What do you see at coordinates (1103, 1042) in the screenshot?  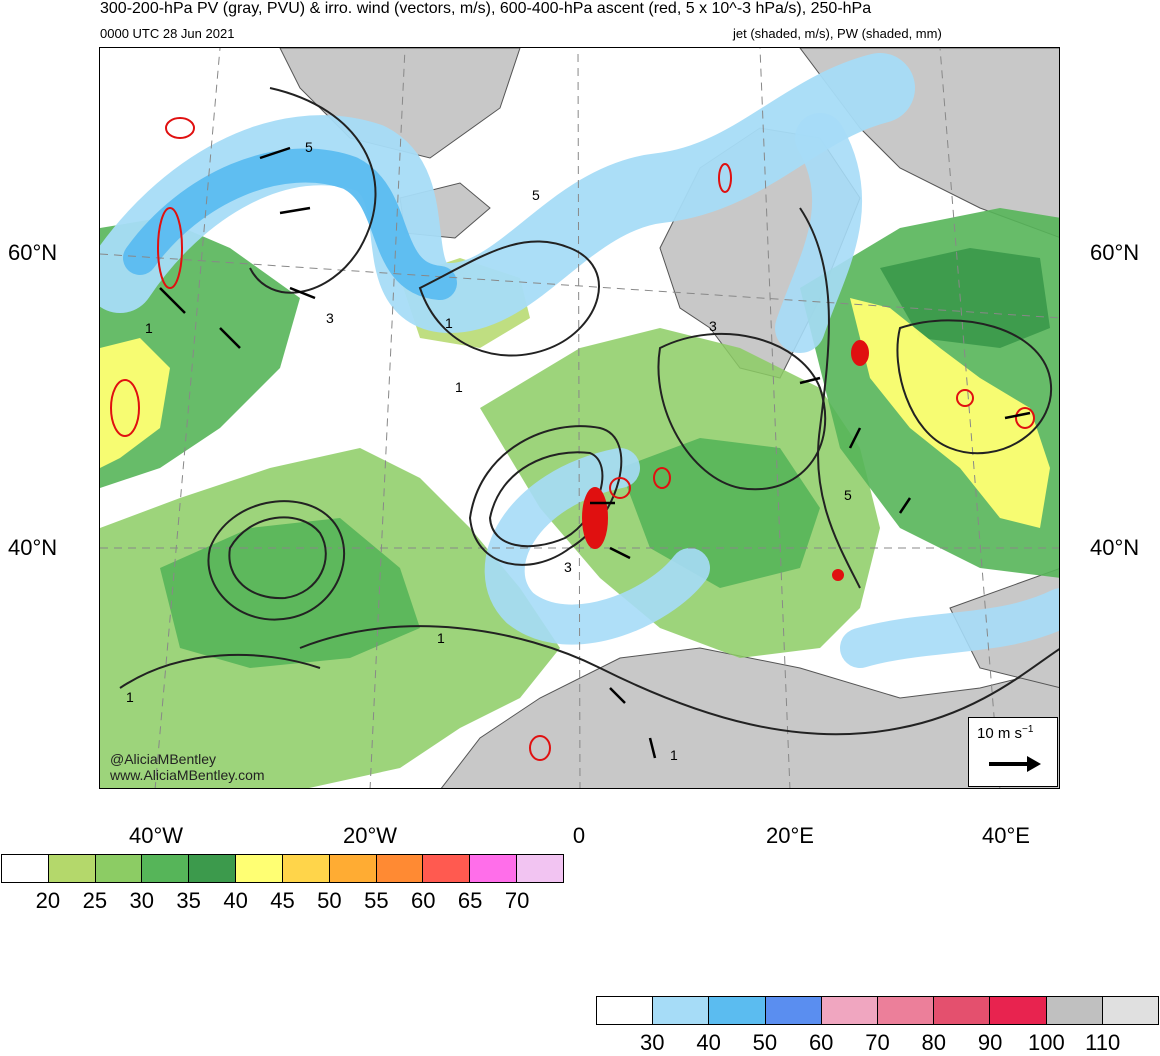 I see `colorbar-tick-label: 110` at bounding box center [1103, 1042].